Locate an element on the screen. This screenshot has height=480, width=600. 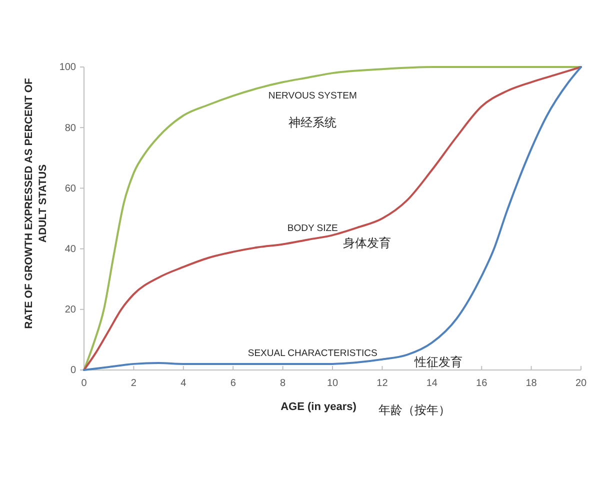
x-tick-label: 2 is located at coordinates (133, 384).